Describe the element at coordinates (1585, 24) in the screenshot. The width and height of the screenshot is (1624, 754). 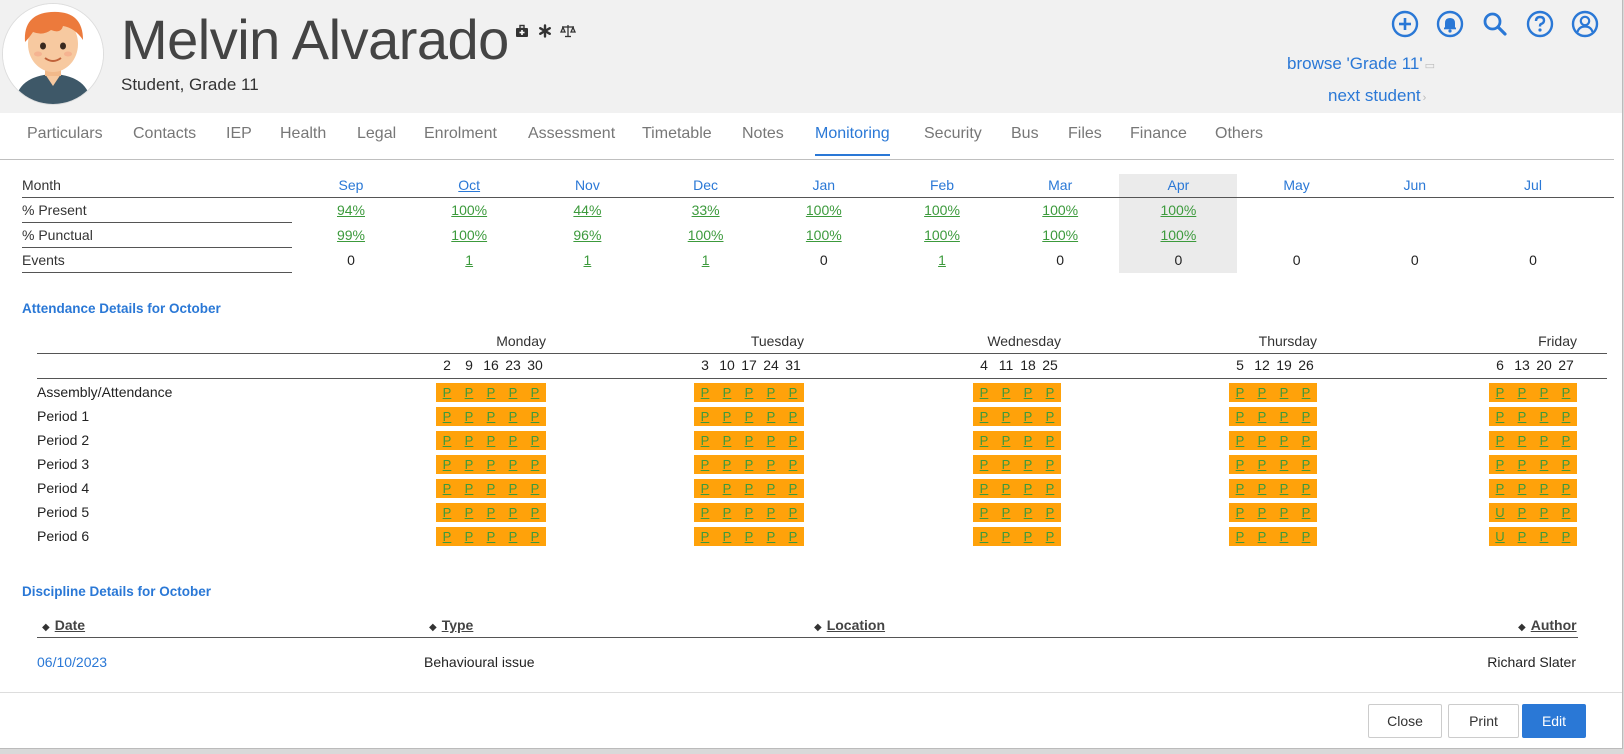
I see `user-circle-icon` at that location.